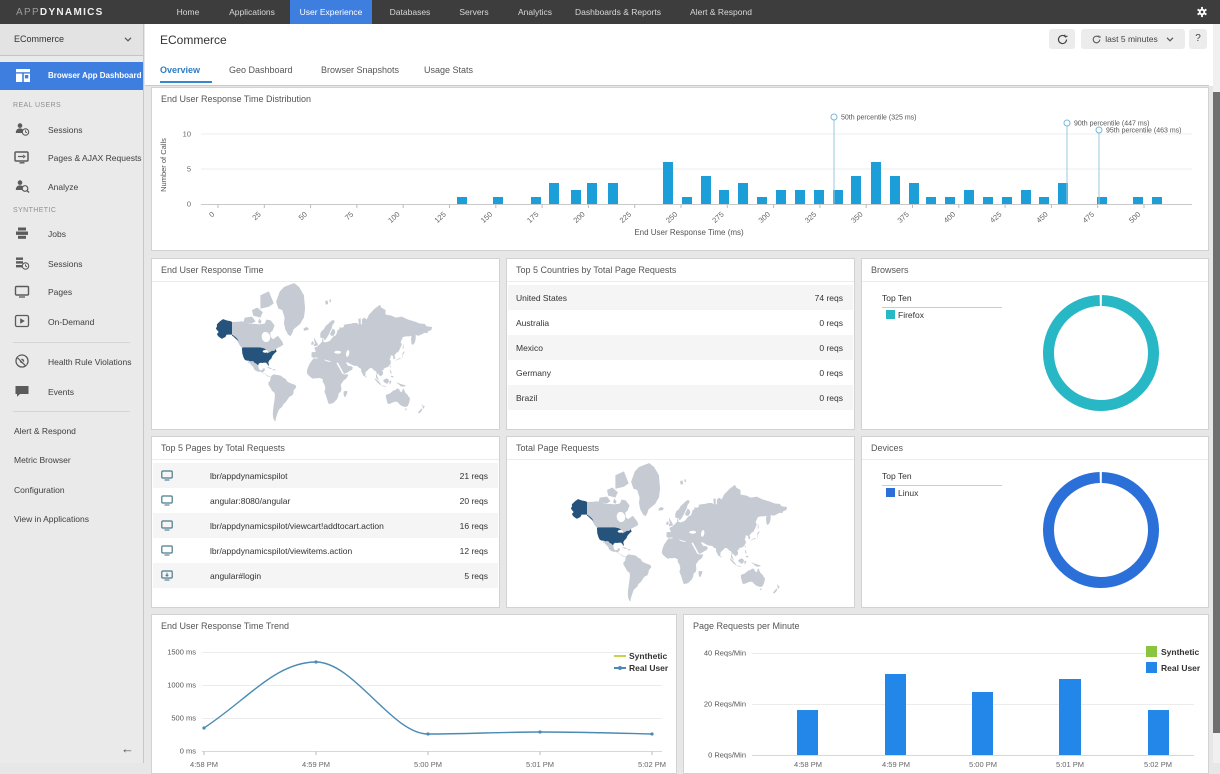  What do you see at coordinates (183, 718) in the screenshot?
I see `svg-text: 500 ms` at bounding box center [183, 718].